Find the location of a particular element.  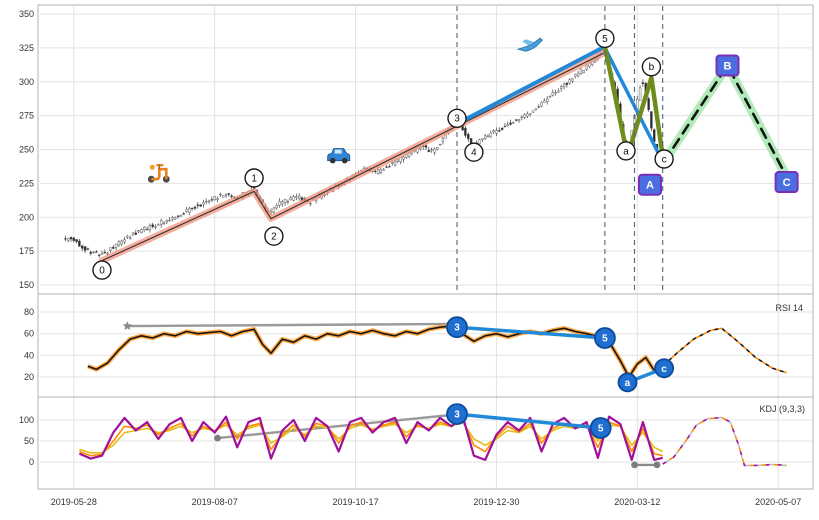

abc-zigzag-line is located at coordinates (634, 106).